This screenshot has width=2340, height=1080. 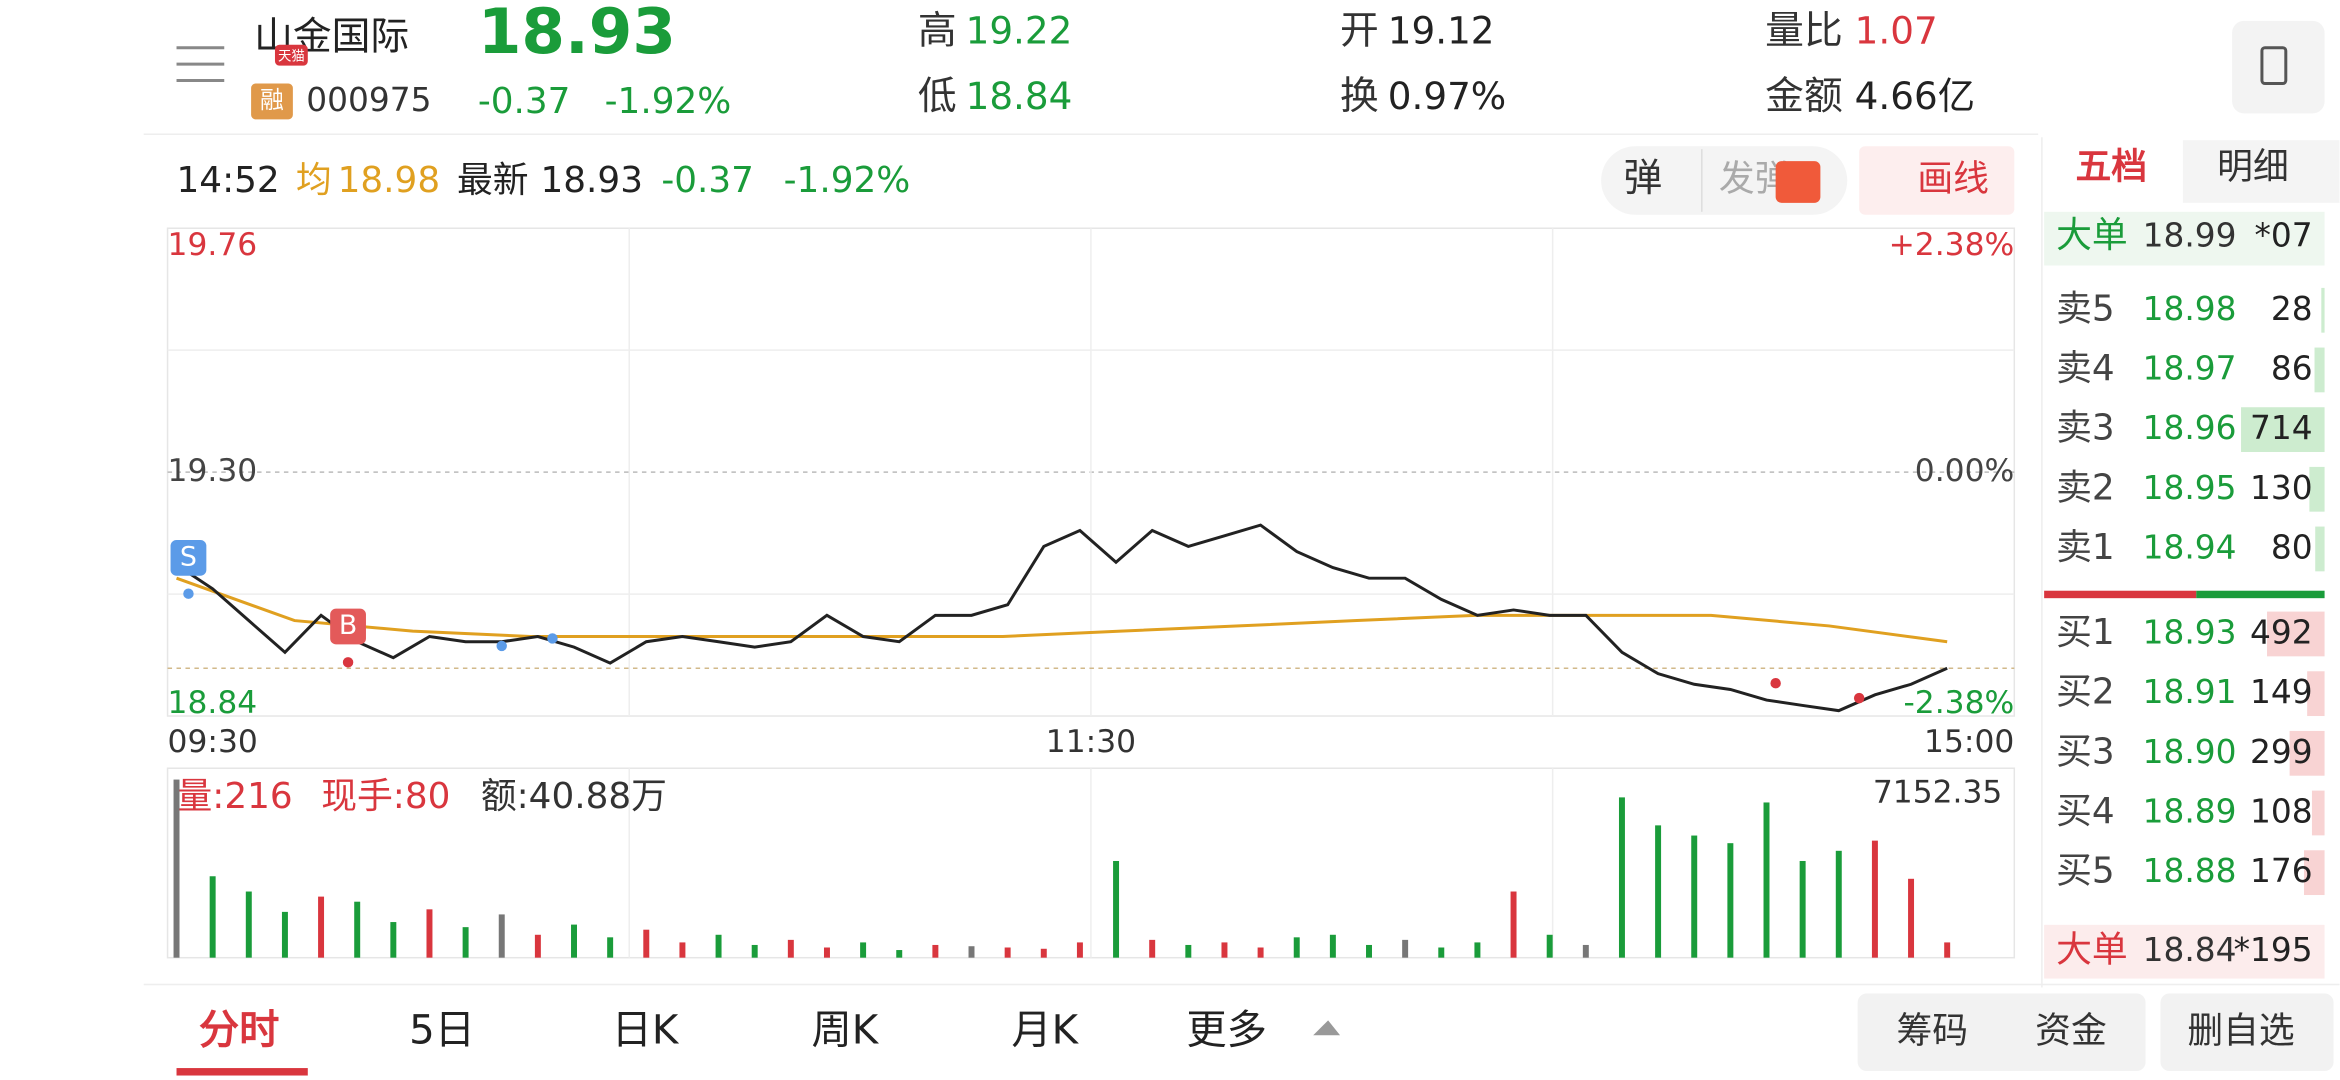 What do you see at coordinates (2085, 428) in the screenshot?
I see `level-label: 卖3` at bounding box center [2085, 428].